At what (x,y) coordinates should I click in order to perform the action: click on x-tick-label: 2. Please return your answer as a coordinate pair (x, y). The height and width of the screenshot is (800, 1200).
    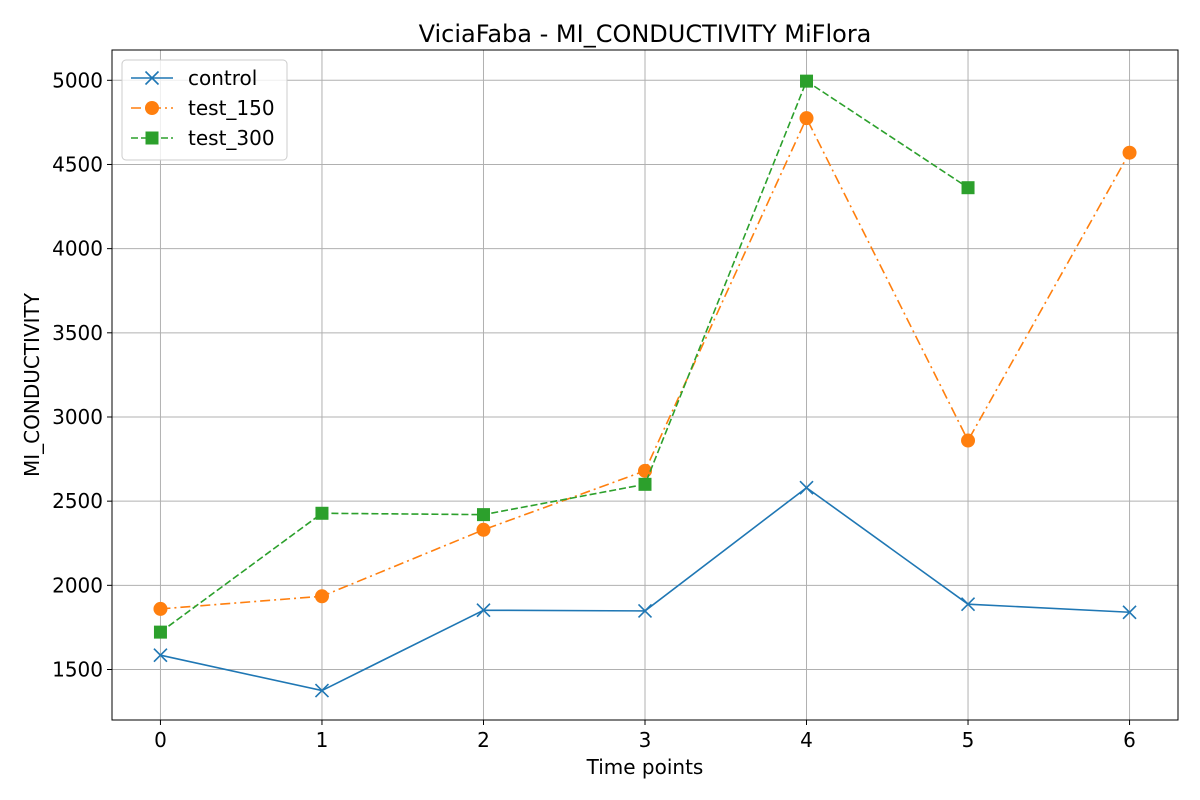
    Looking at the image, I should click on (483, 740).